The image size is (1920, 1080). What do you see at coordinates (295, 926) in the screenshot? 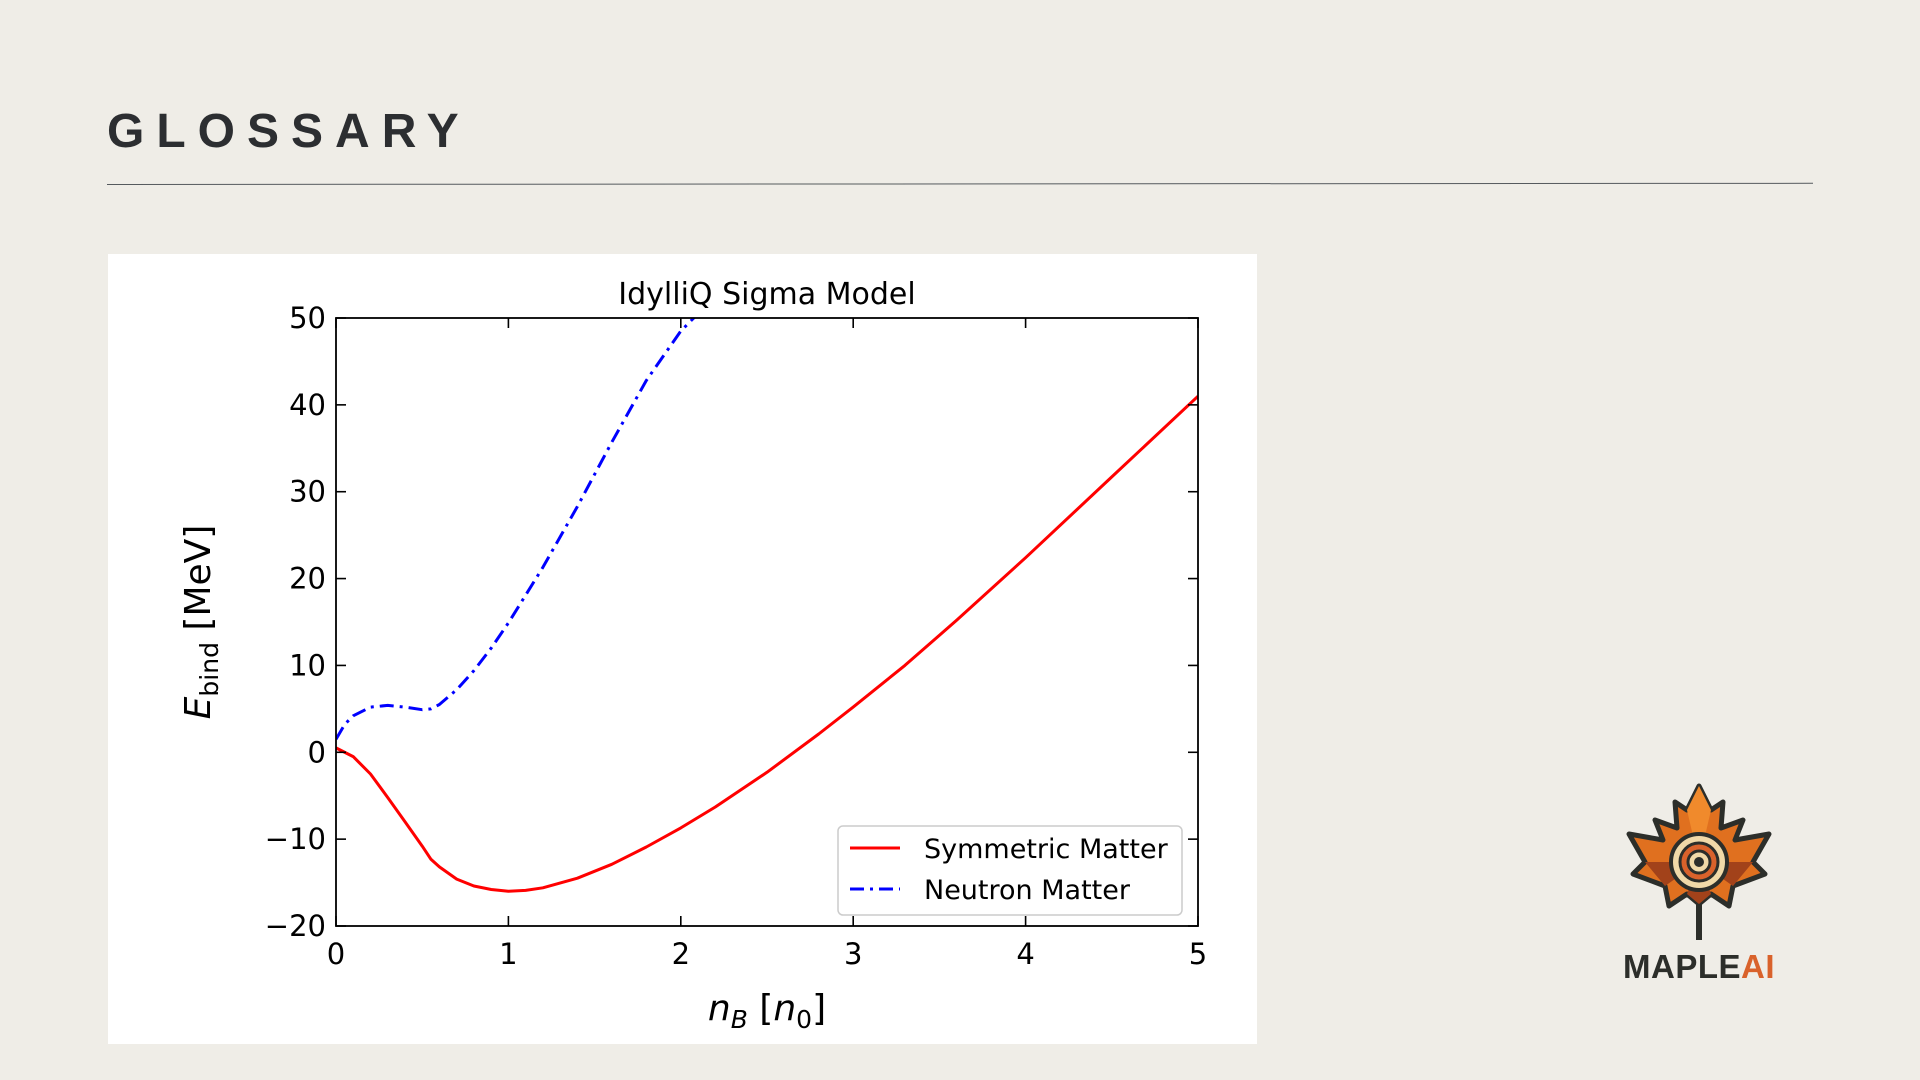
I see `y-tick-label: −20` at bounding box center [295, 926].